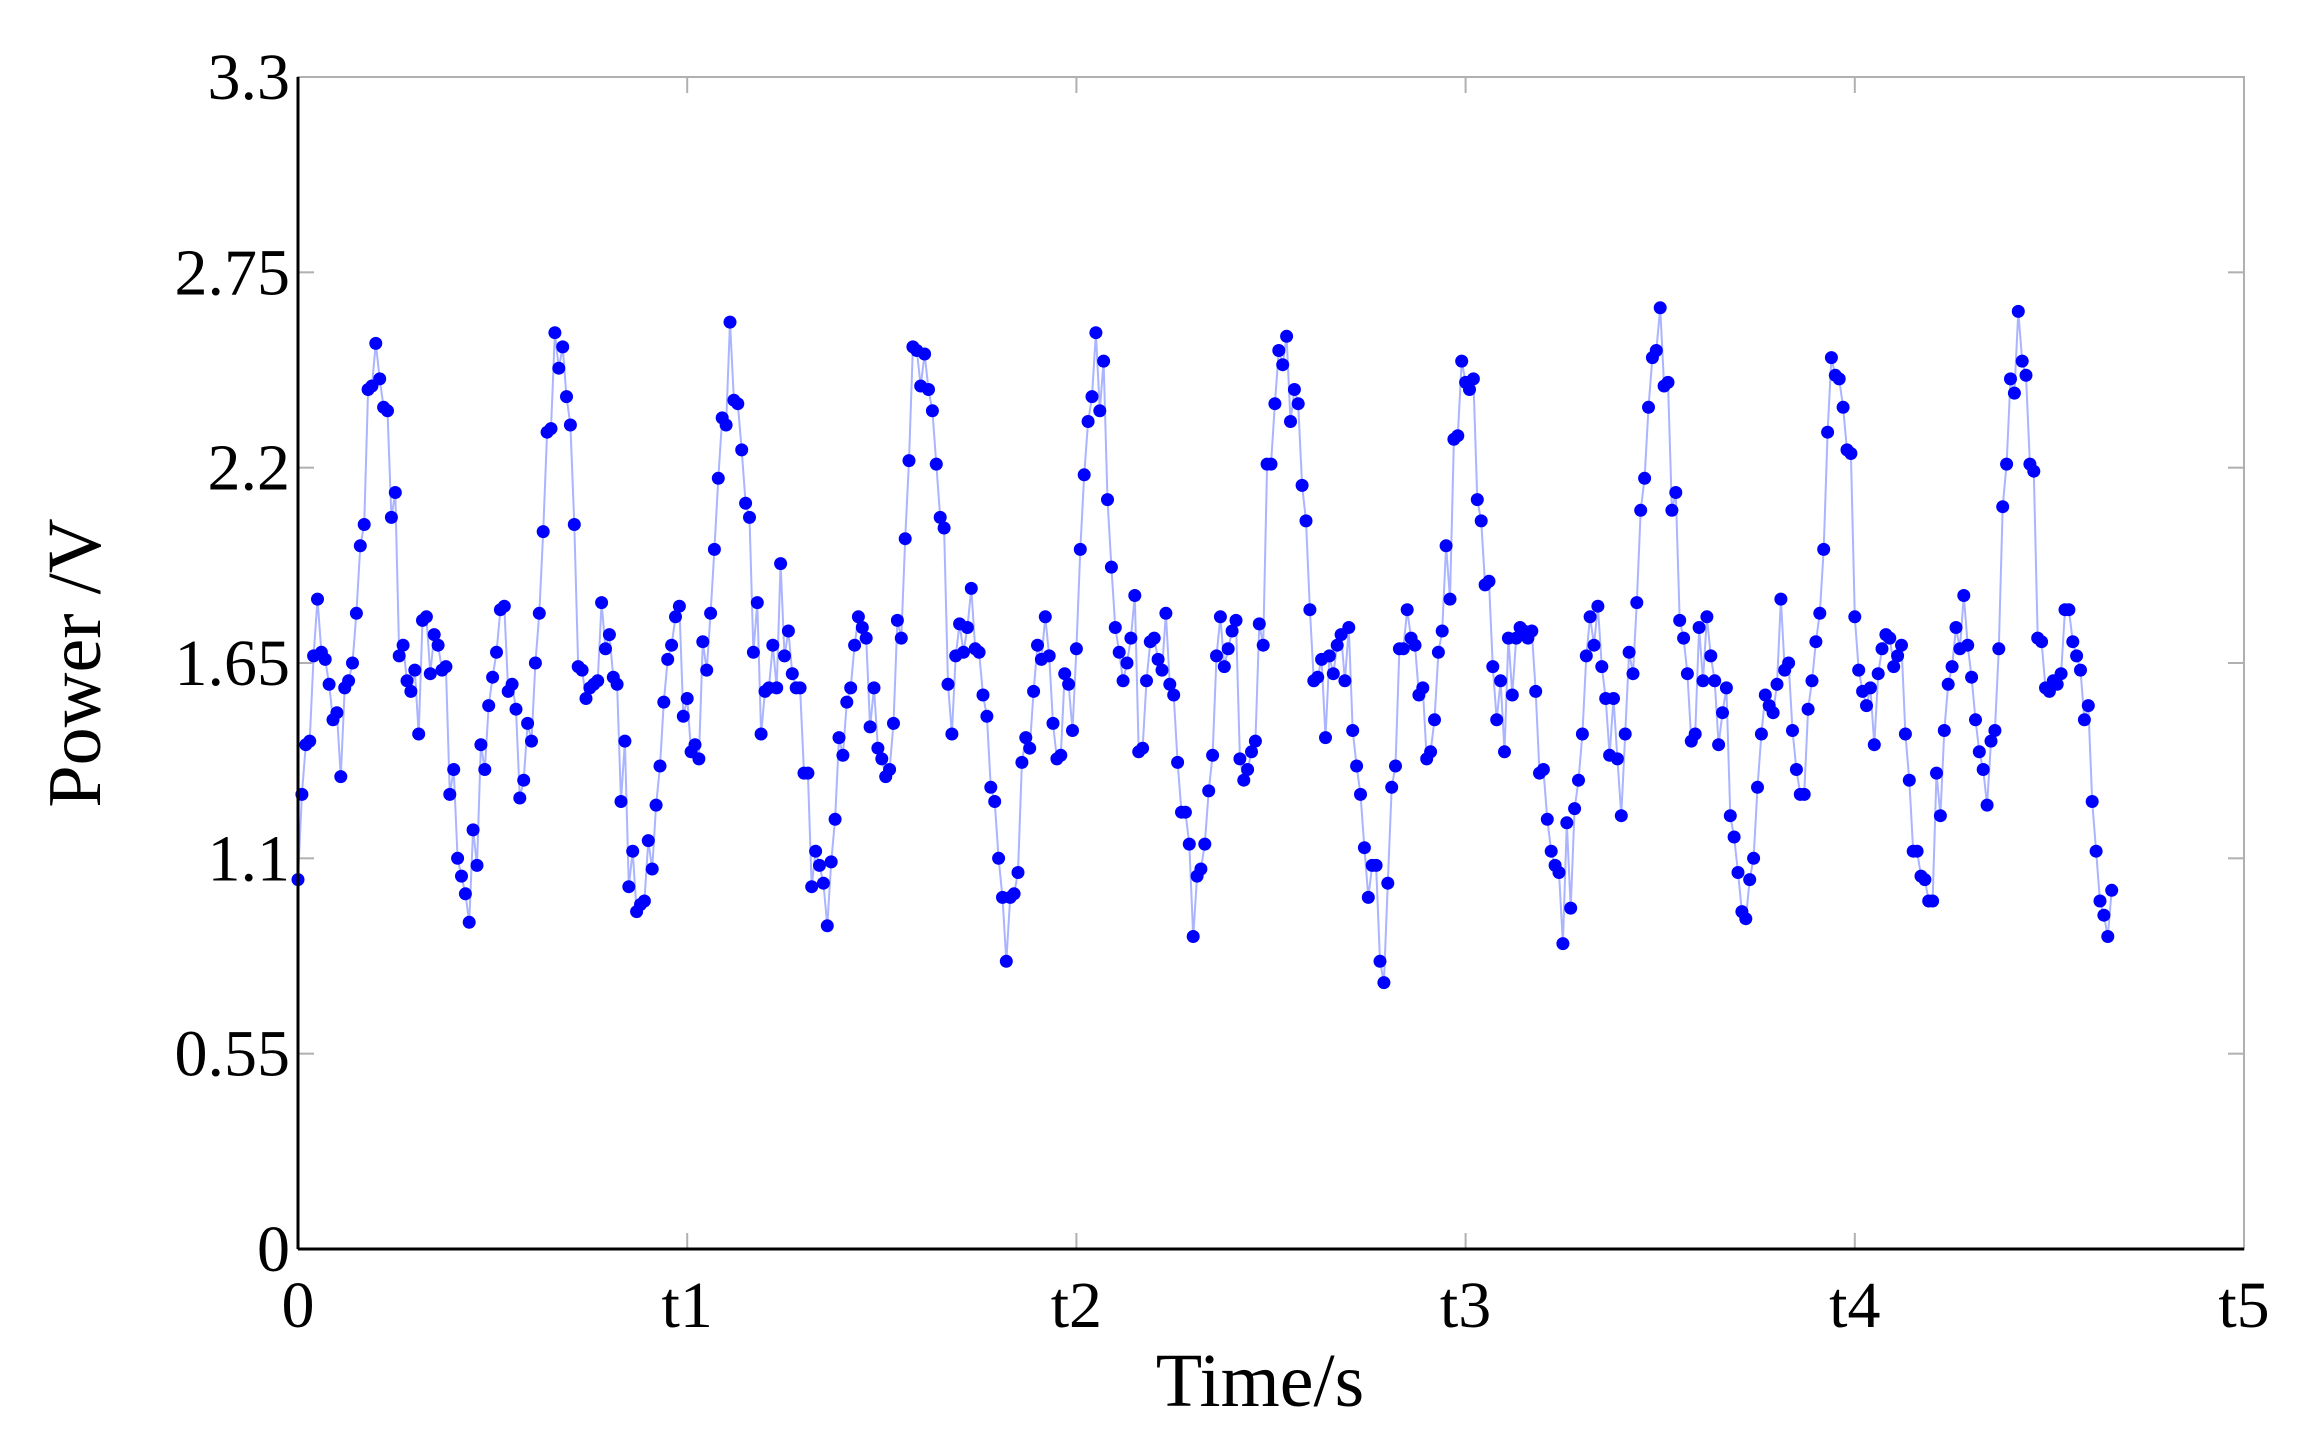 Image resolution: width=2300 pixels, height=1436 pixels. What do you see at coordinates (249, 77) in the screenshot?
I see `y-tick-label: 3.3` at bounding box center [249, 77].